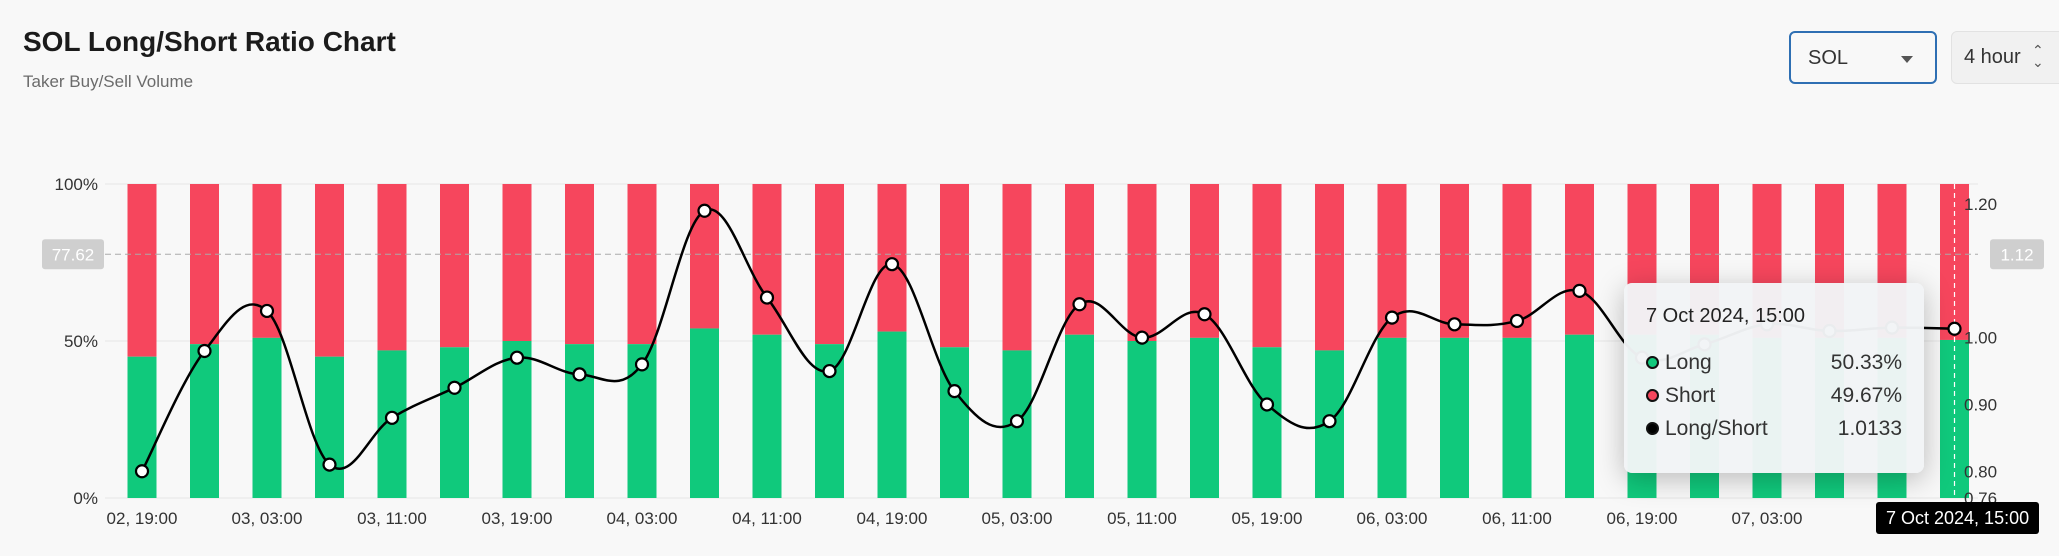 This screenshot has width=2059, height=556. I want to click on y-left-crosshair-badge-label: 77.62, so click(73, 254).